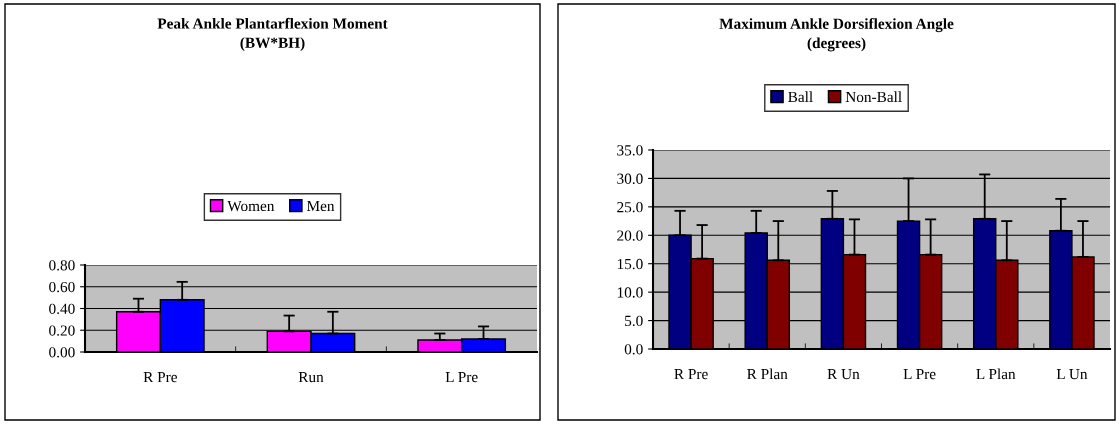 The height and width of the screenshot is (424, 1120). I want to click on y-tick-label: 0.00, so click(62, 352).